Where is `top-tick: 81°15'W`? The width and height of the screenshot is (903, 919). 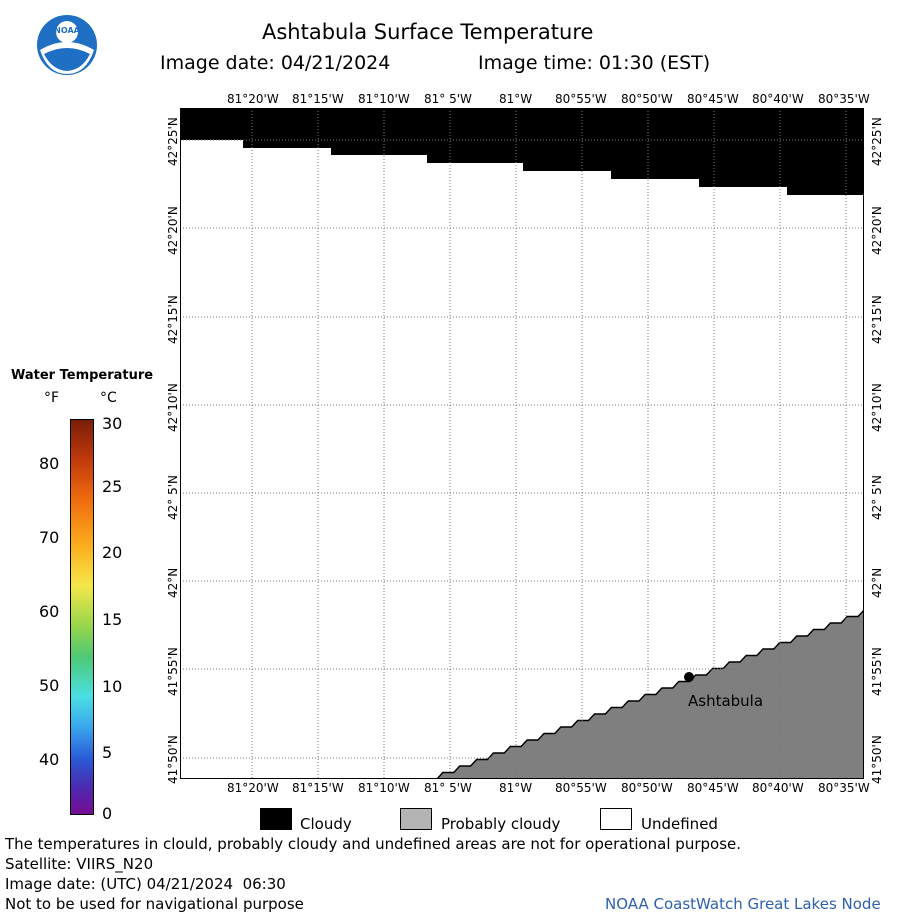 top-tick: 81°15'W is located at coordinates (318, 99).